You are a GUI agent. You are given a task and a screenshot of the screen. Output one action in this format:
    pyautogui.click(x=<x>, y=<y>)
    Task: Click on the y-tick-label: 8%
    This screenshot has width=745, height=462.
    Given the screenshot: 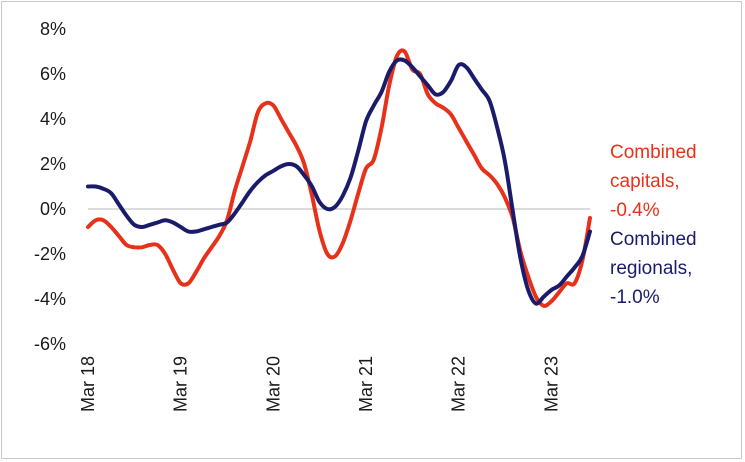 What is the action you would take?
    pyautogui.click(x=53, y=29)
    